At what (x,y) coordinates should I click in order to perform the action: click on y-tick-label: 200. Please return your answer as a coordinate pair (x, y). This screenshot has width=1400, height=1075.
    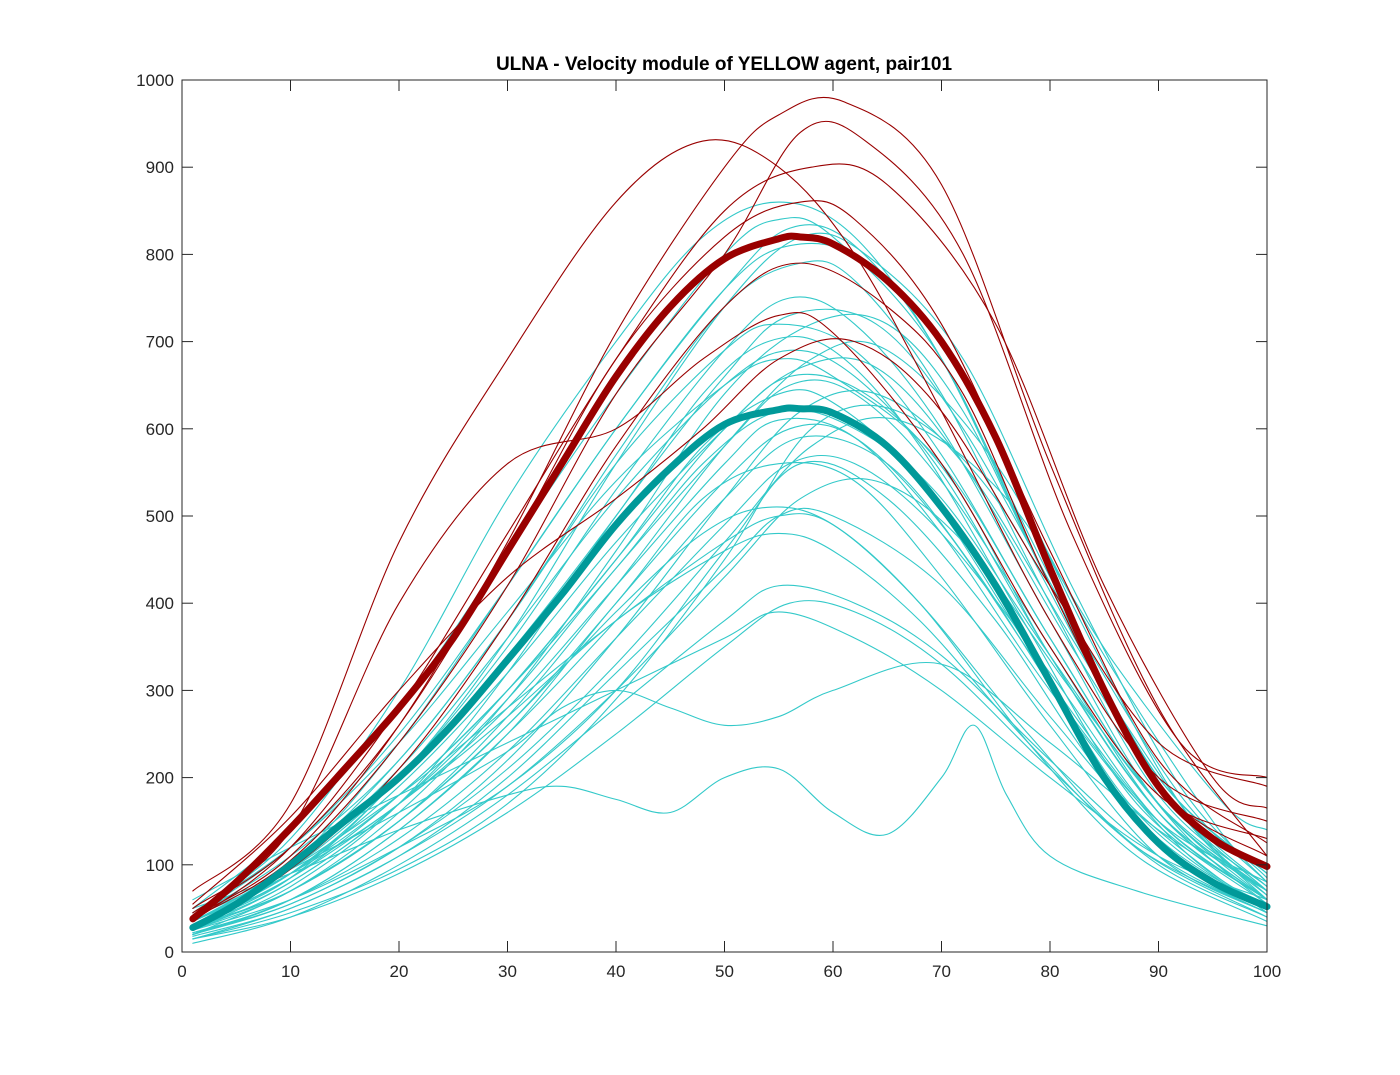
    Looking at the image, I should click on (160, 778).